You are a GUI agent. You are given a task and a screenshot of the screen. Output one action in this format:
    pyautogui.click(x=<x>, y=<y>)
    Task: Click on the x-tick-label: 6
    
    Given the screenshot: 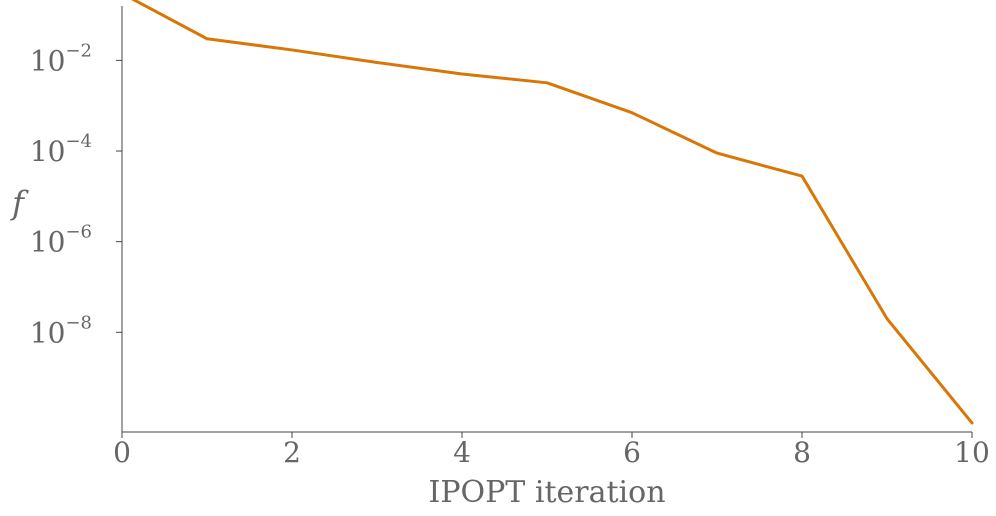 What is the action you would take?
    pyautogui.click(x=632, y=452)
    